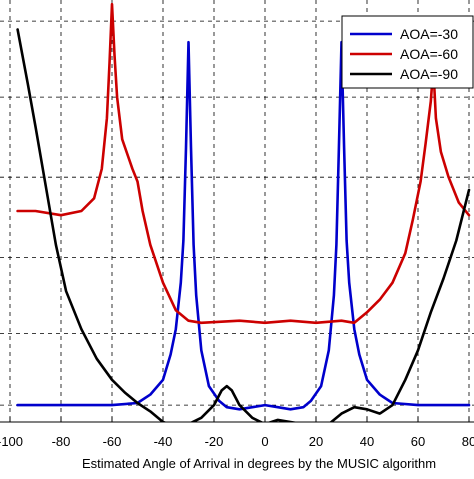 This screenshot has height=479, width=474. I want to click on x-tick-label-7: 40, so click(367, 441).